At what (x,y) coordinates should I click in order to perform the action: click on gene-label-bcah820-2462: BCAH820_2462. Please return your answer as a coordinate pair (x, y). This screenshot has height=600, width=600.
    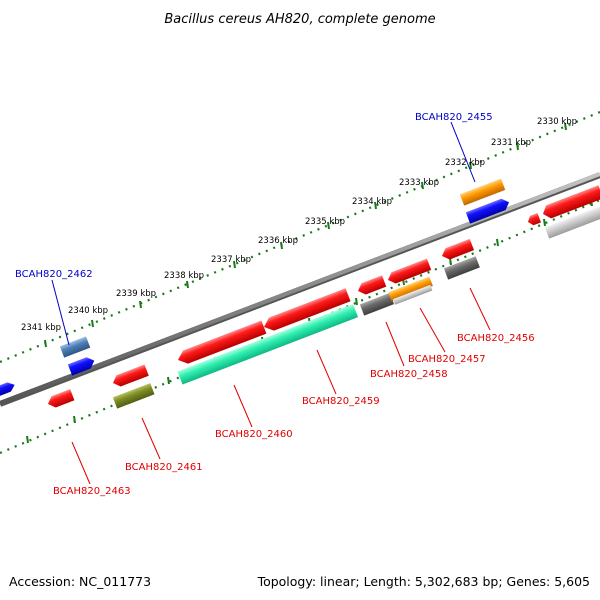
    Looking at the image, I should click on (54, 274).